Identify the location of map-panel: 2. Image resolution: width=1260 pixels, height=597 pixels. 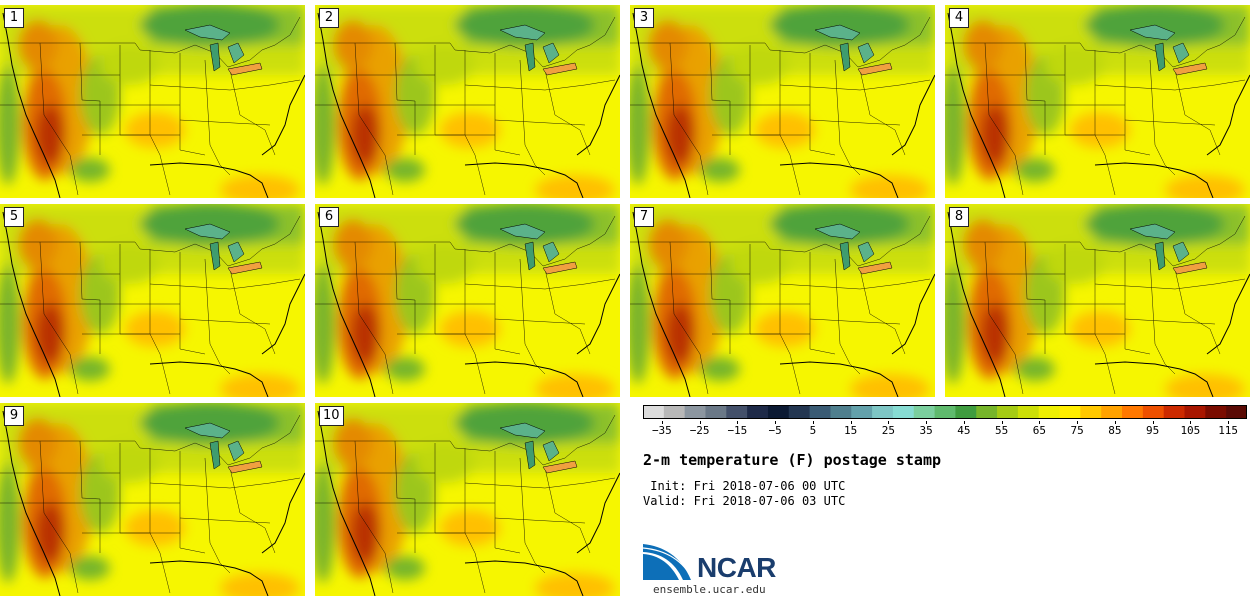
(467, 101).